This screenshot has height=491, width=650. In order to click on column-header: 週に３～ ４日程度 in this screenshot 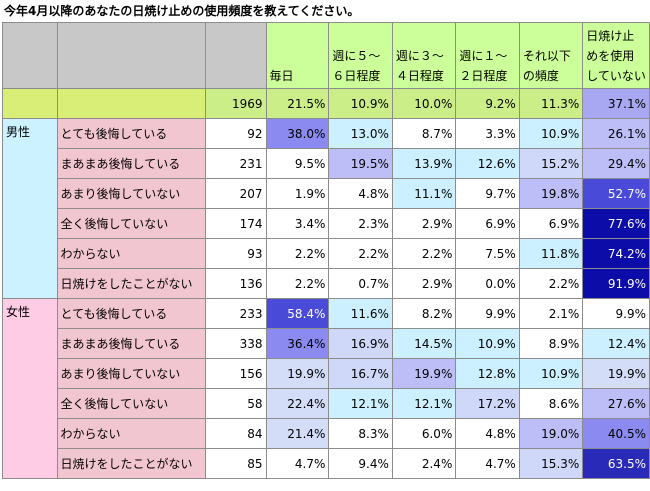, I will do `click(424, 55)`.